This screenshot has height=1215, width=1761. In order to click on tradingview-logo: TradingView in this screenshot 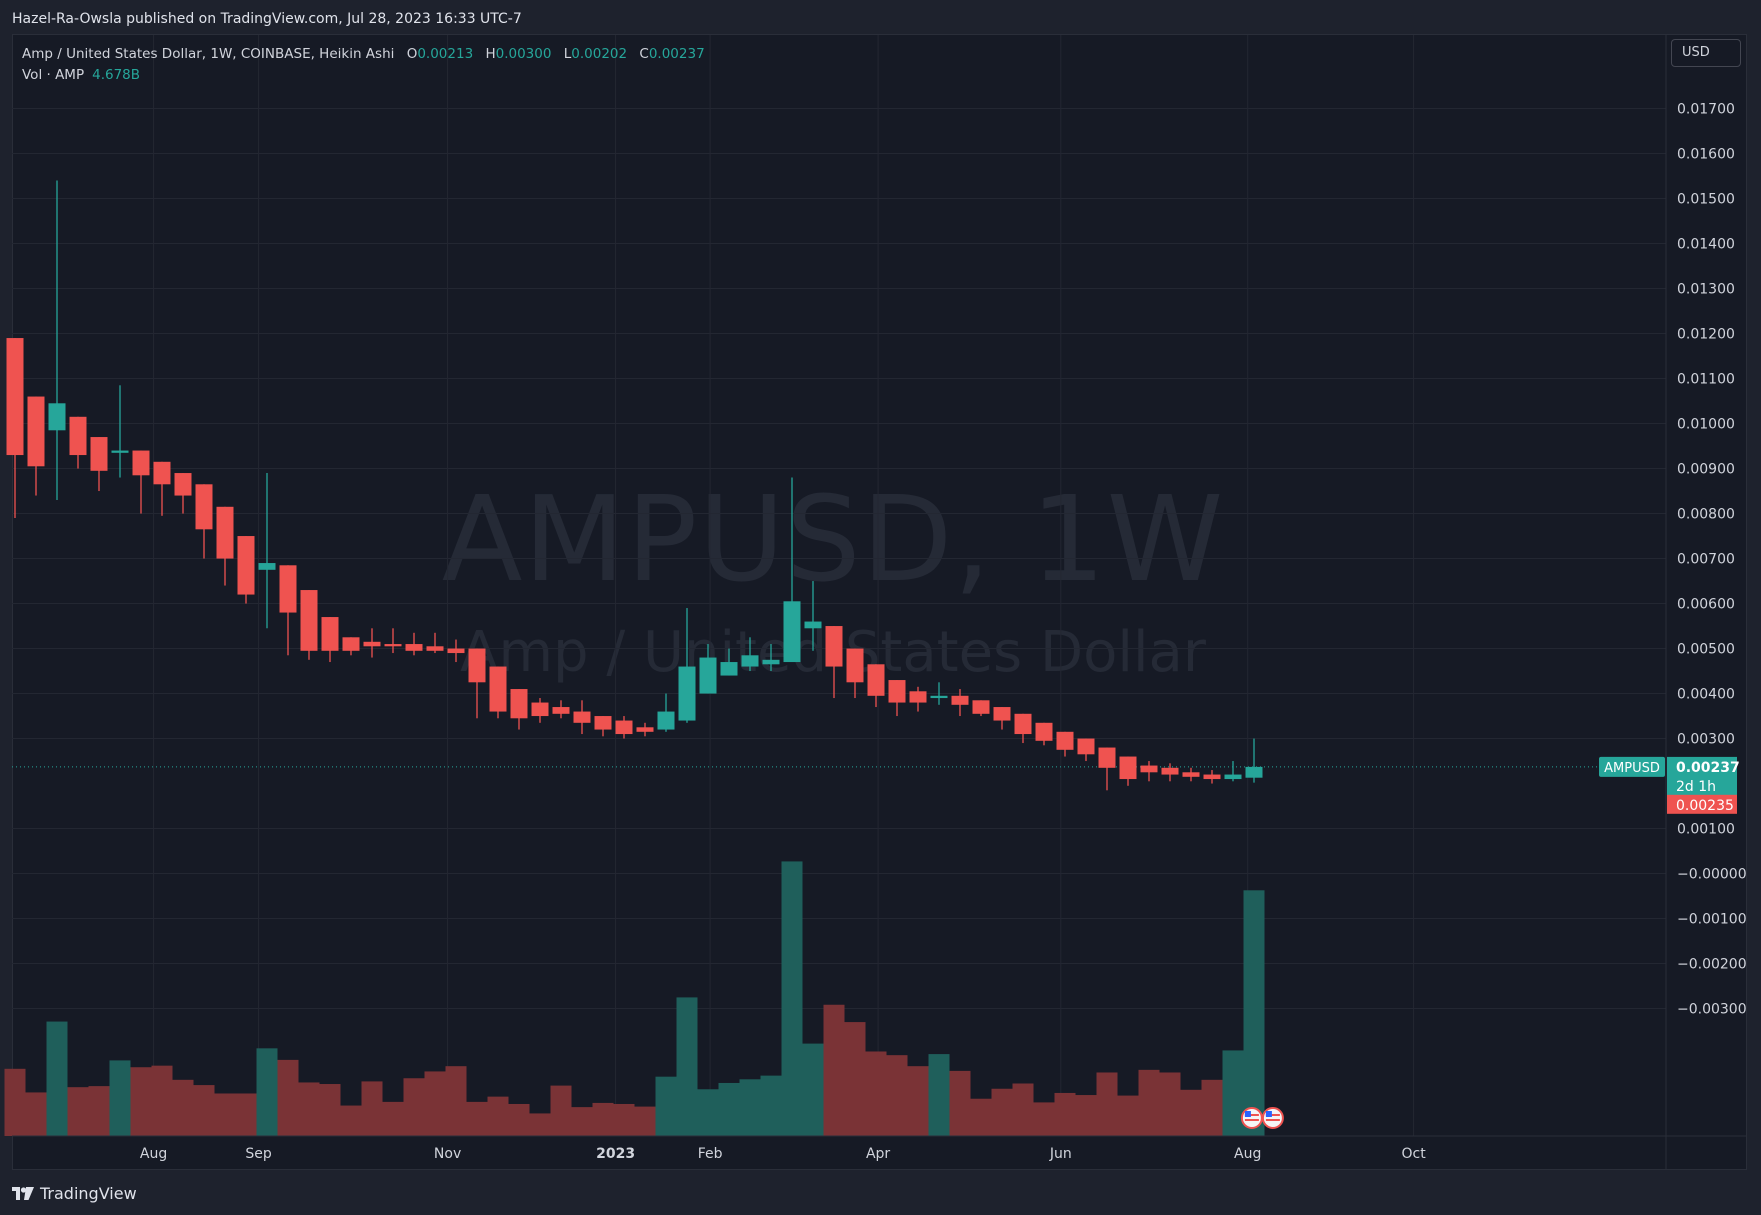, I will do `click(74, 1193)`.